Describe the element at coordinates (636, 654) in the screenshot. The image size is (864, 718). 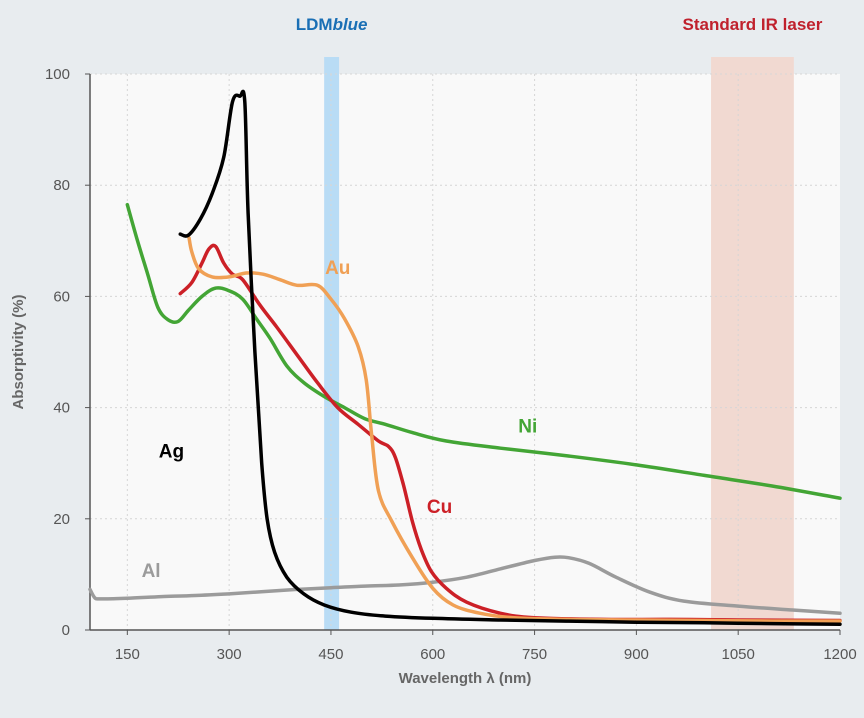
I see `x-tick-label: 900` at that location.